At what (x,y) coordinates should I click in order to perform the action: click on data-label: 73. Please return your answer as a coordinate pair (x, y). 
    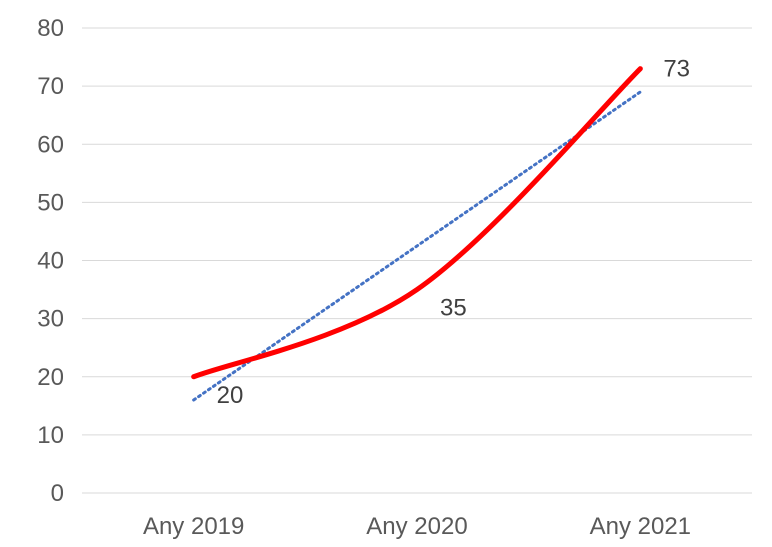
    Looking at the image, I should click on (676, 69).